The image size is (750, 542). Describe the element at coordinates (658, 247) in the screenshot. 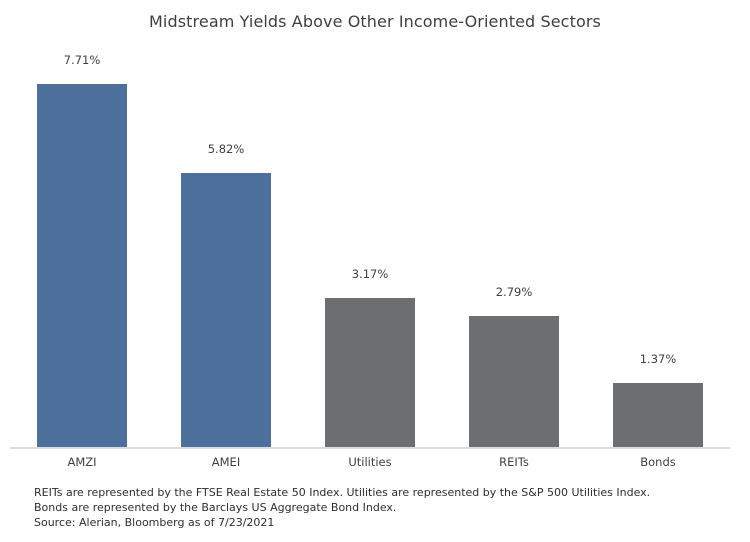

I see `bar-group-bonds: 1.37%` at that location.